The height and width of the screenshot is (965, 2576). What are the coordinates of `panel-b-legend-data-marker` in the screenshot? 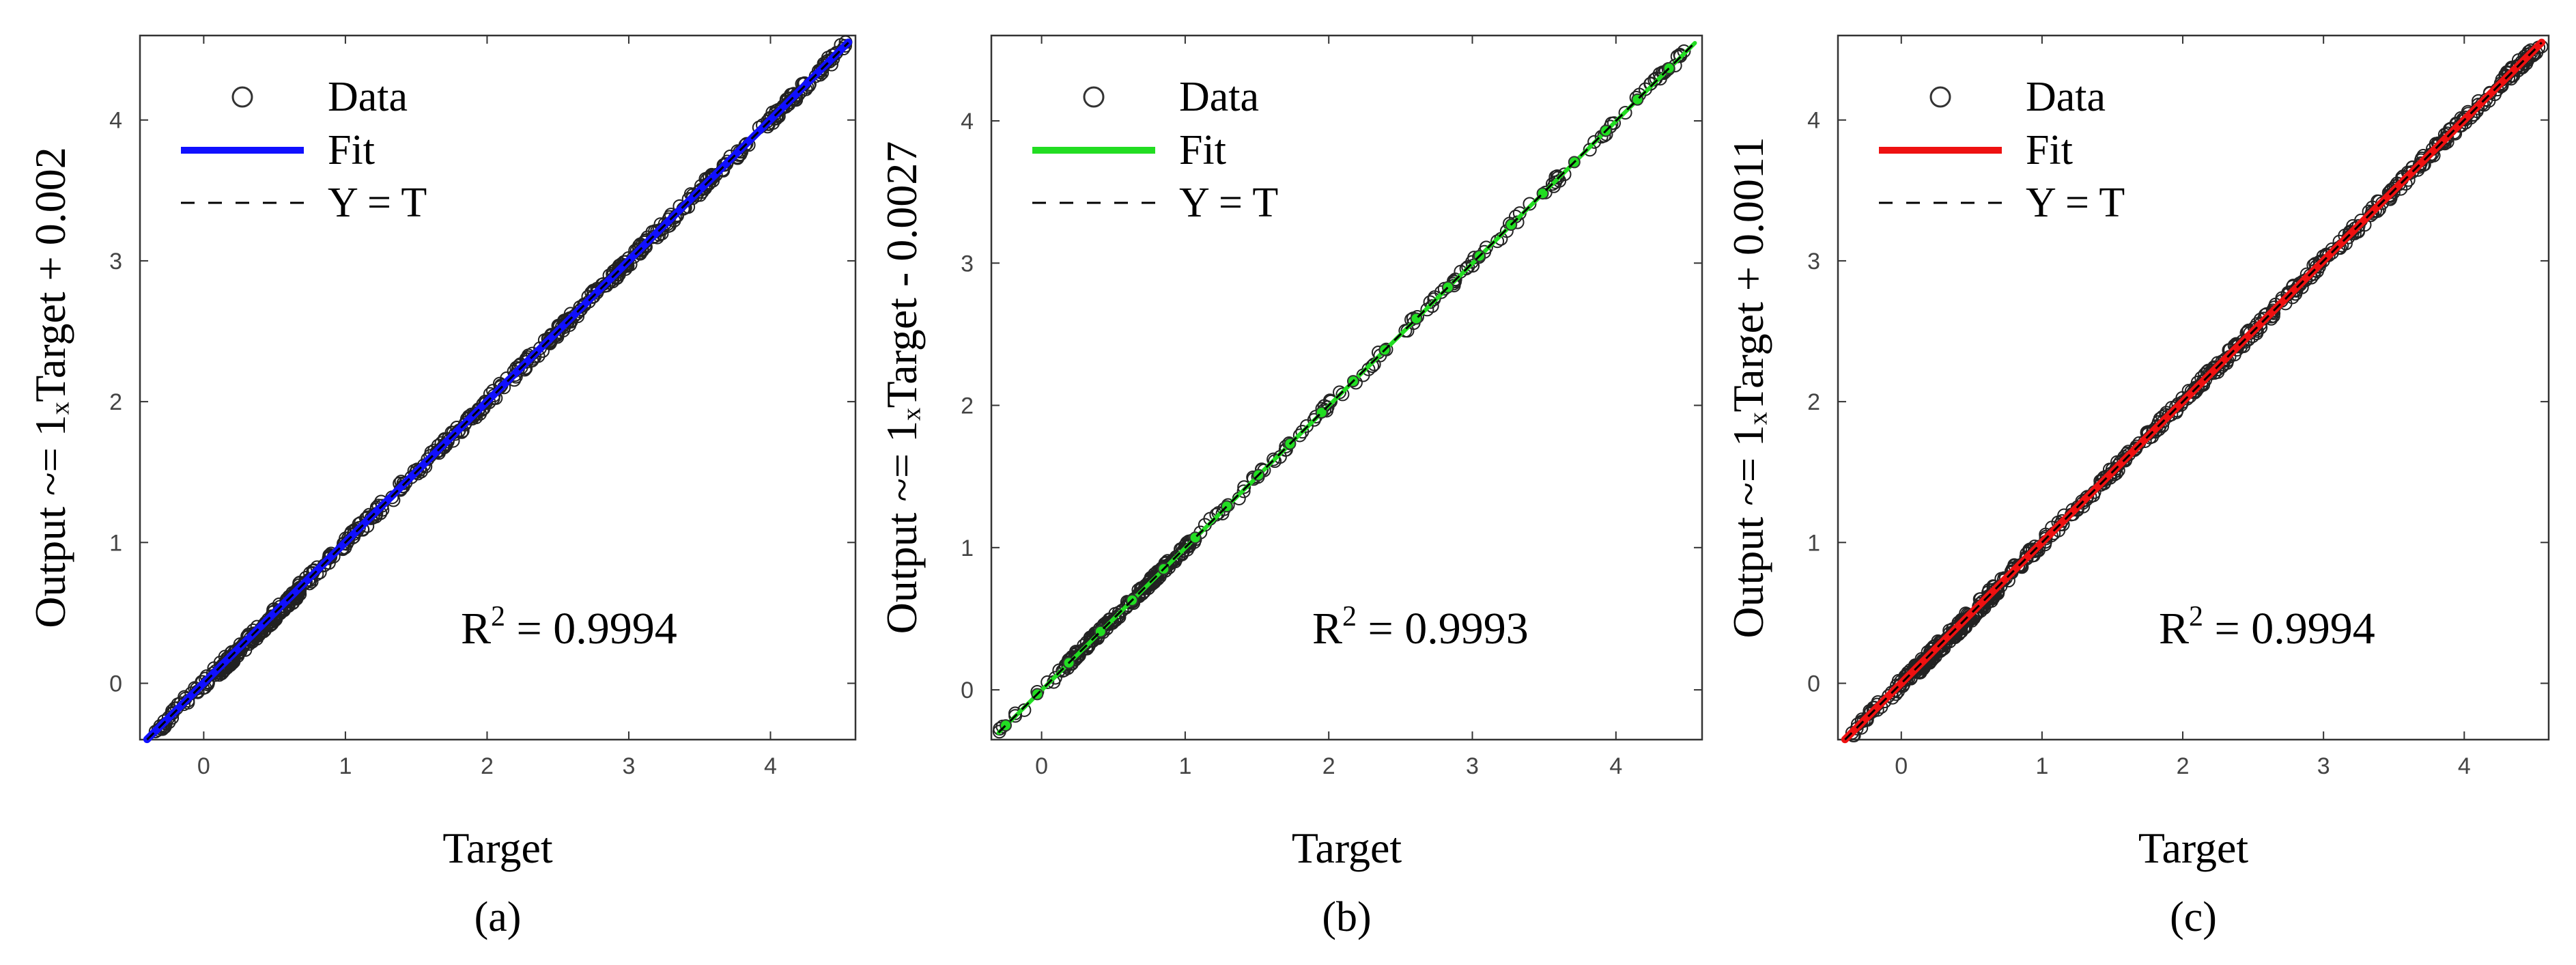 It's located at (1094, 97).